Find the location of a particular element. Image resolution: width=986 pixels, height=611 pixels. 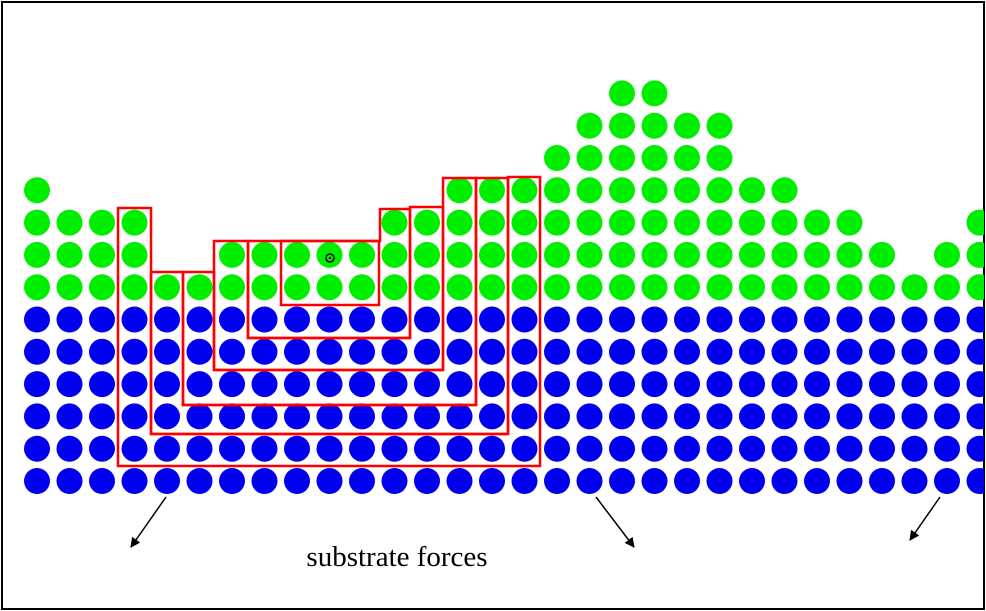

marked-atom-center is located at coordinates (330, 258).